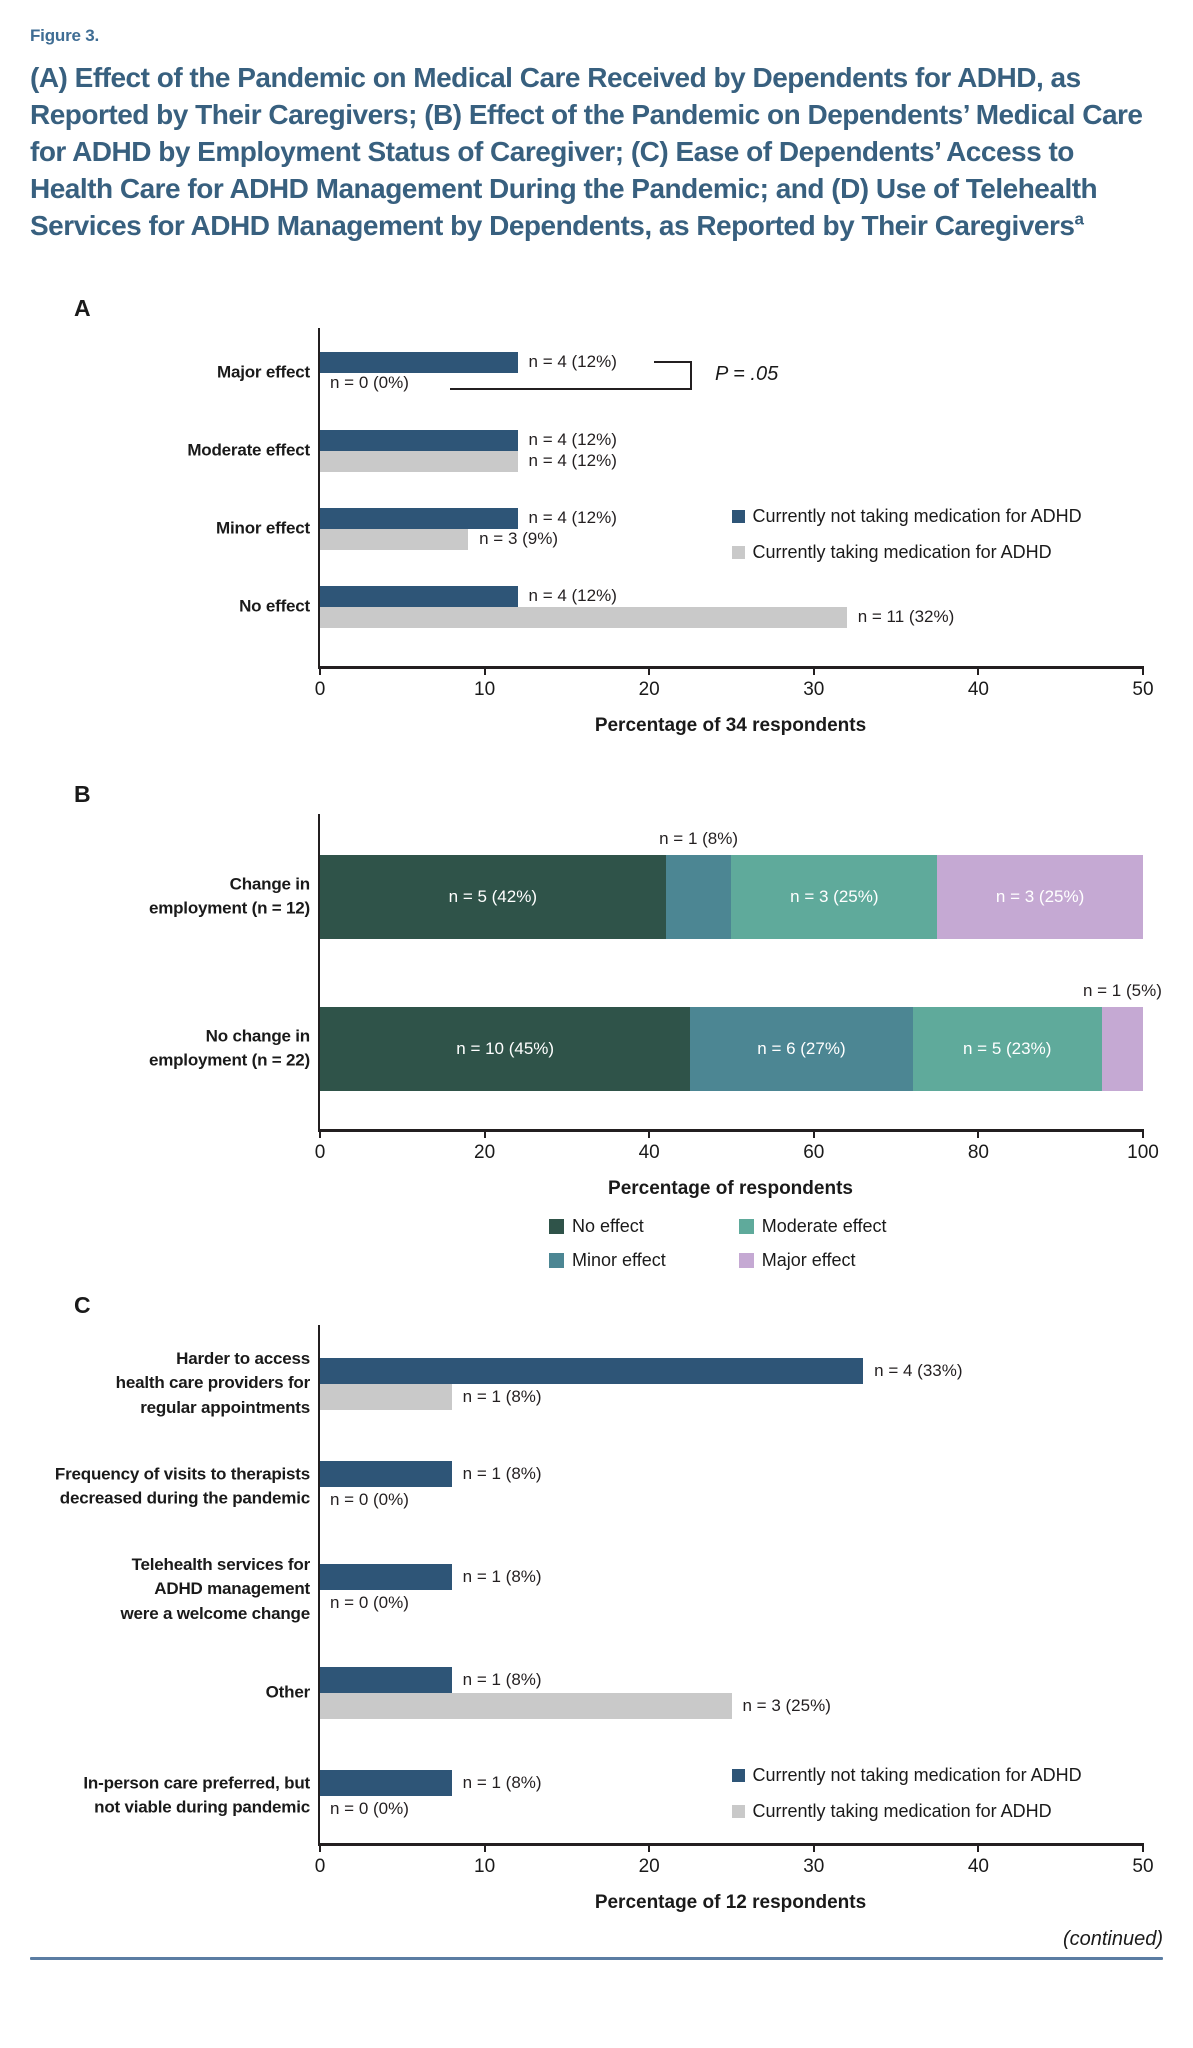 This screenshot has height=2048, width=1193. I want to click on significance-bracket, so click(690, 375).